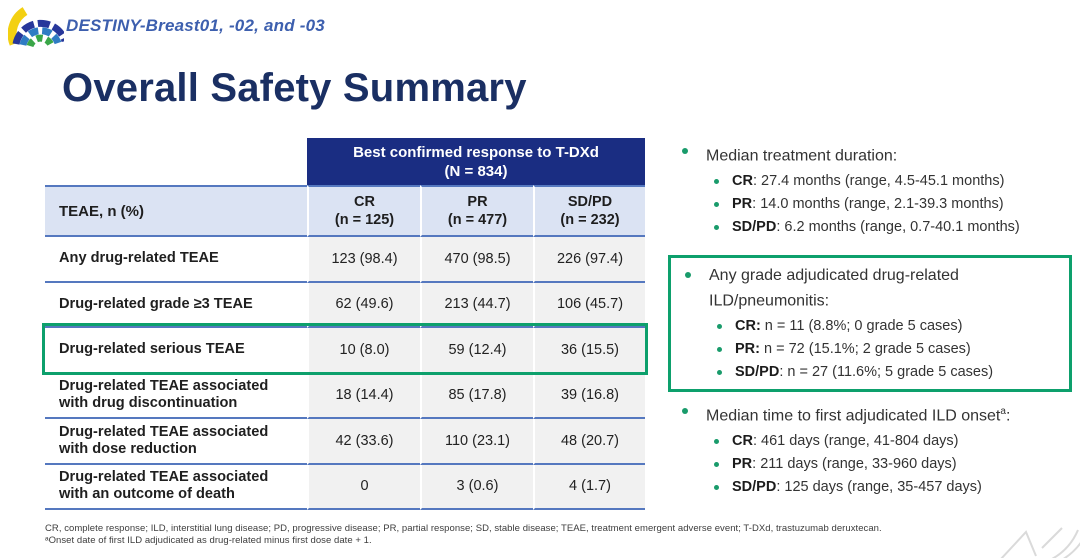  Describe the element at coordinates (871, 349) in the screenshot. I see `bullet-item: PR: n = 72 (15.1%; 2 grade 5 cases)` at that location.